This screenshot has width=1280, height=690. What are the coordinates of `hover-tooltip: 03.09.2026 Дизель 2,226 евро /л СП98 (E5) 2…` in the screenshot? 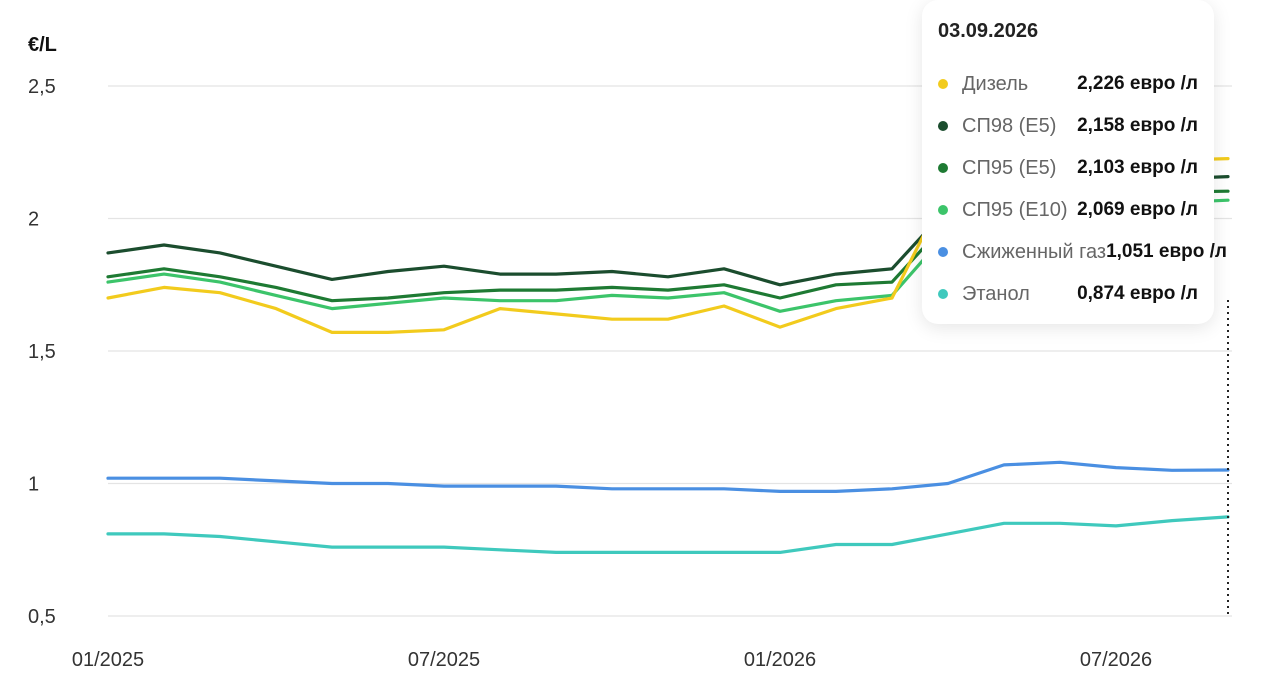 It's located at (1074, 162).